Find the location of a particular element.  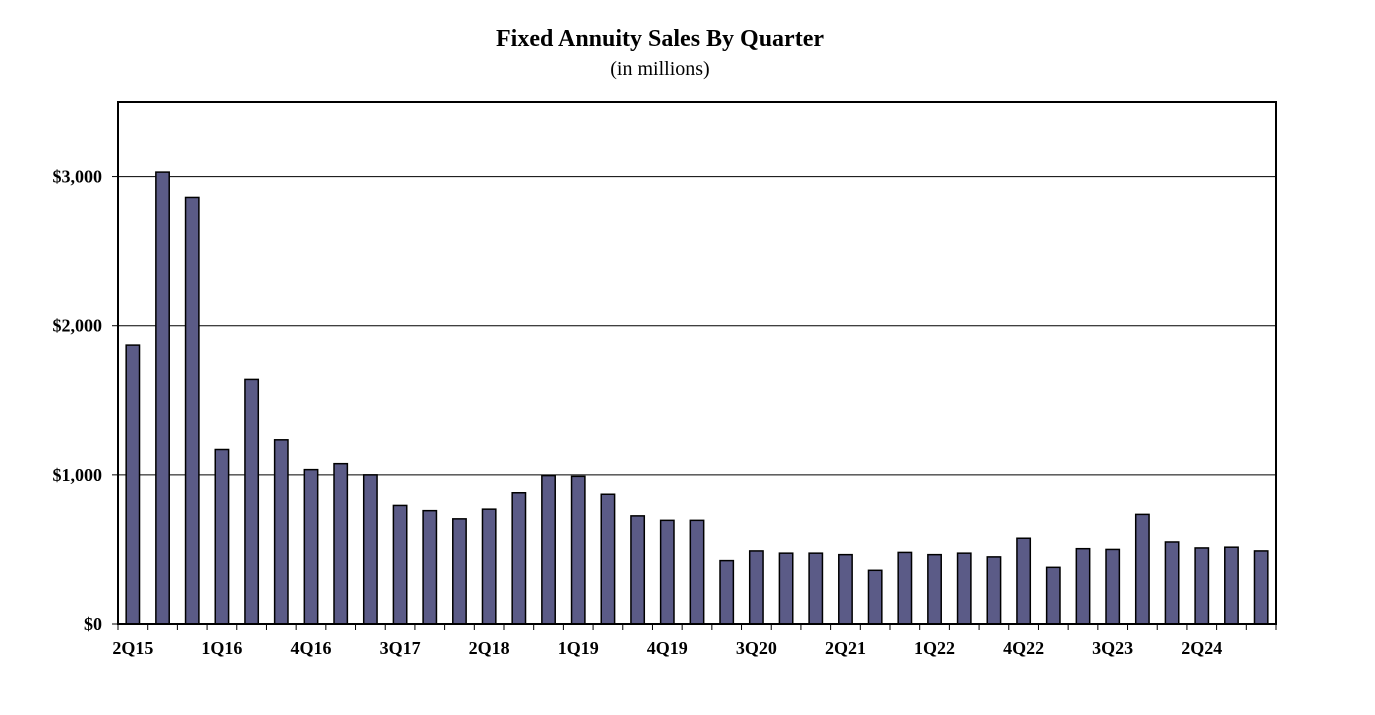

x-tick-label: 3Q20 is located at coordinates (756, 648).